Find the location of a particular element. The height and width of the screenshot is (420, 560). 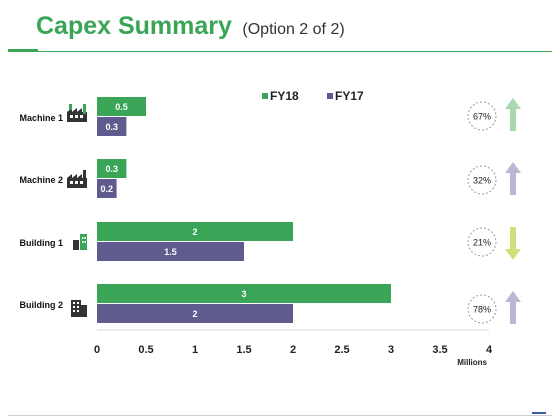

x-tick-label: 3.5 is located at coordinates (439, 350).